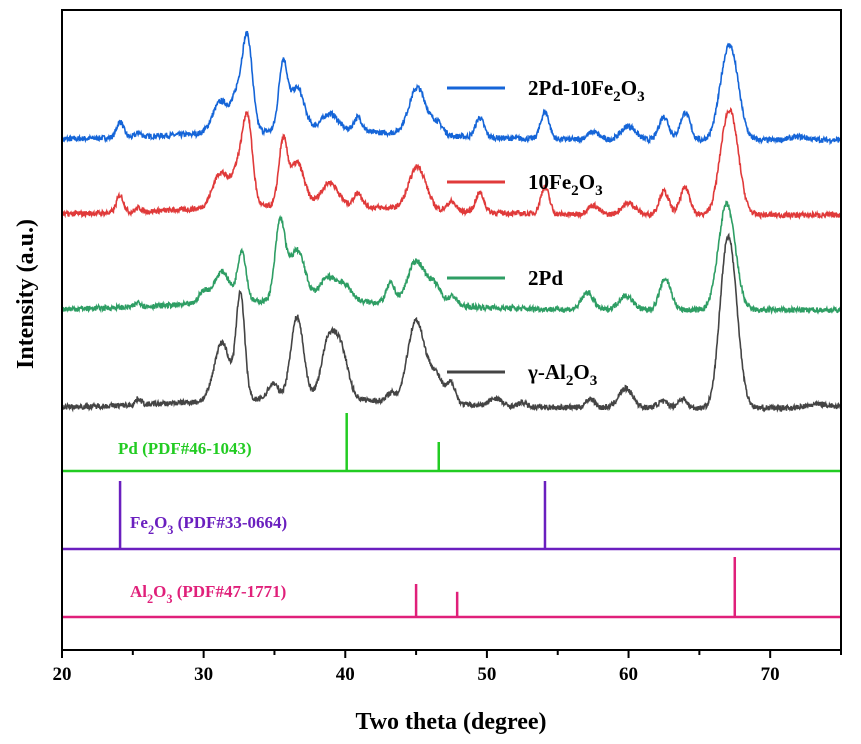  I want to click on x-tick-label: 30, so click(203, 674).